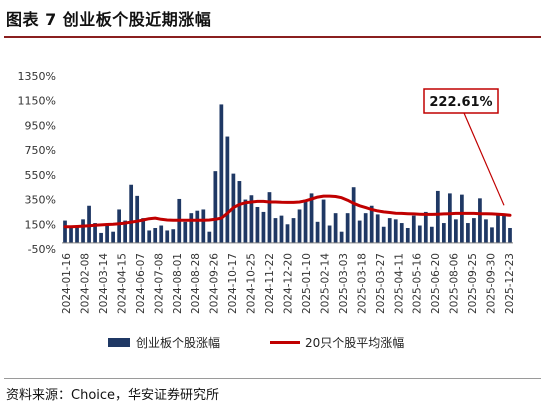 The image size is (545, 408). Describe the element at coordinates (354, 342) in the screenshot. I see `legend-label-line: 20只个股平均涨幅` at that location.